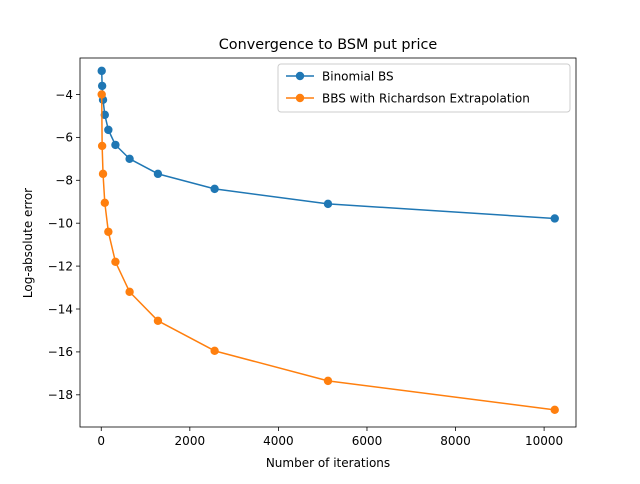  Describe the element at coordinates (60, 352) in the screenshot. I see `y-tick-label: −16` at that location.